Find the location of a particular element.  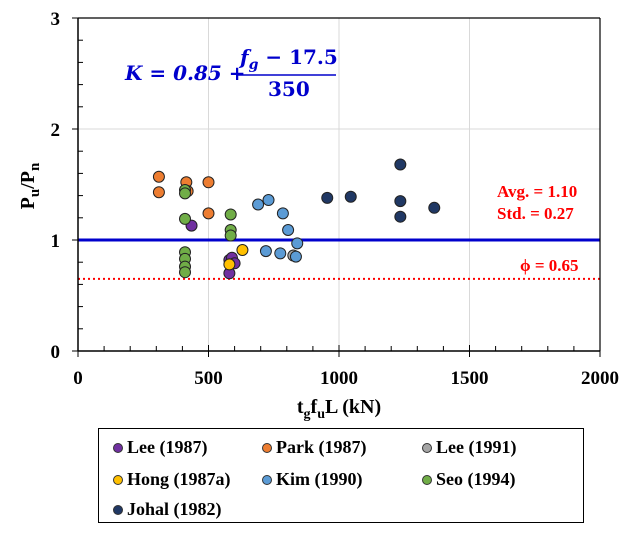

x-tick-label: 1500 is located at coordinates (470, 378).